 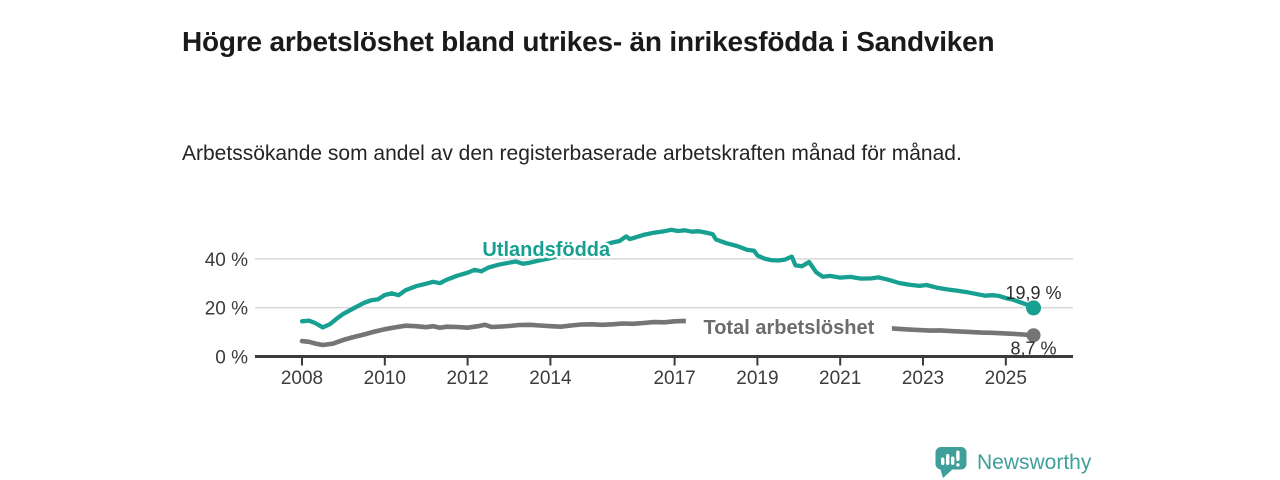 What do you see at coordinates (1034, 308) in the screenshot?
I see `series-end-dot-utlandsfodda` at bounding box center [1034, 308].